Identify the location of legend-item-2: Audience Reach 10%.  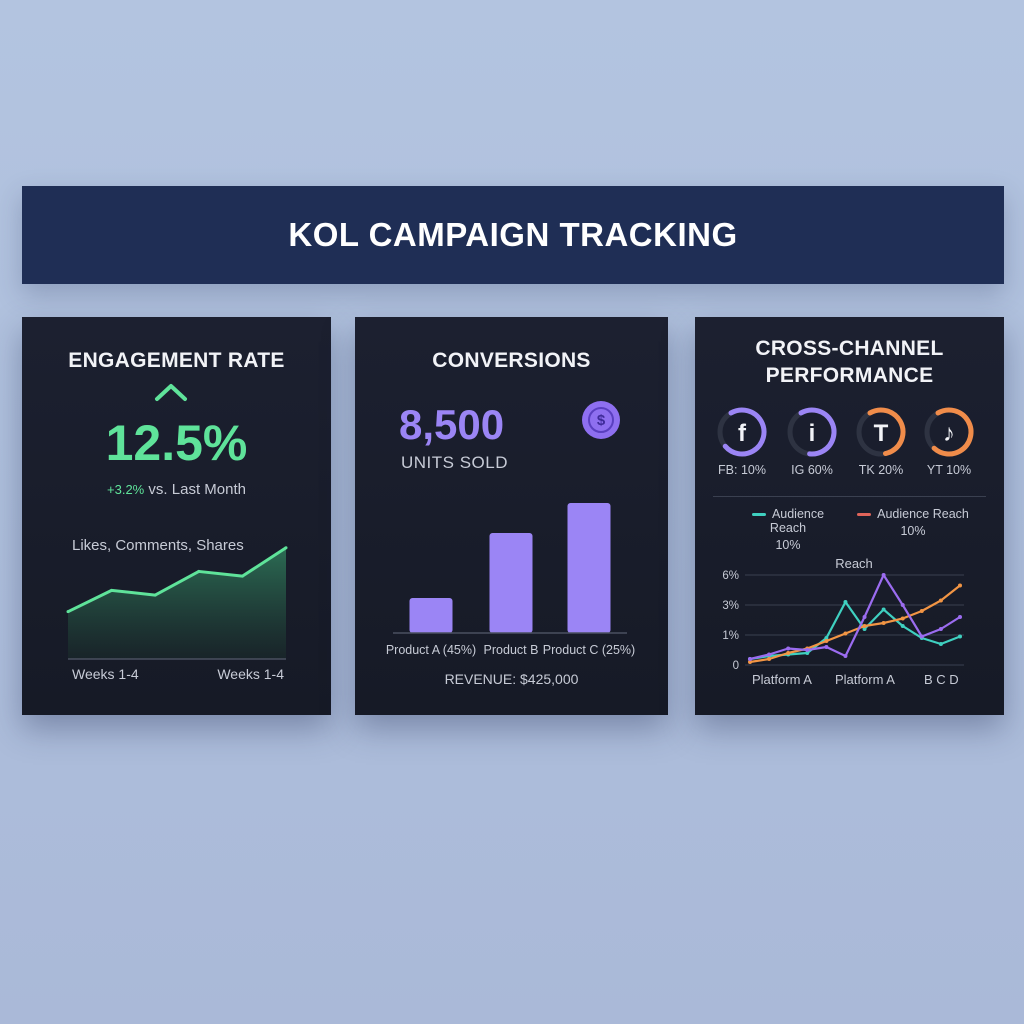
(913, 522).